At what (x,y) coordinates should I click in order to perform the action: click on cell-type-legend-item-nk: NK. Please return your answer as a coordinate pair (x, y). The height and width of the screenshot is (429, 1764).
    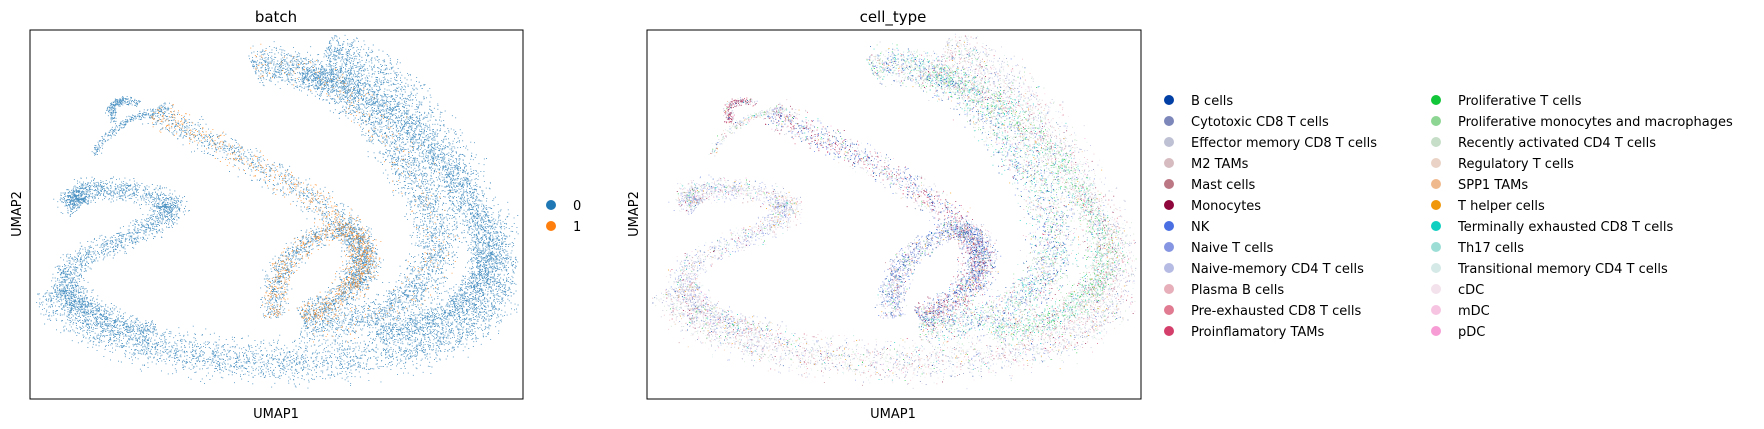
    Looking at the image, I should click on (1187, 227).